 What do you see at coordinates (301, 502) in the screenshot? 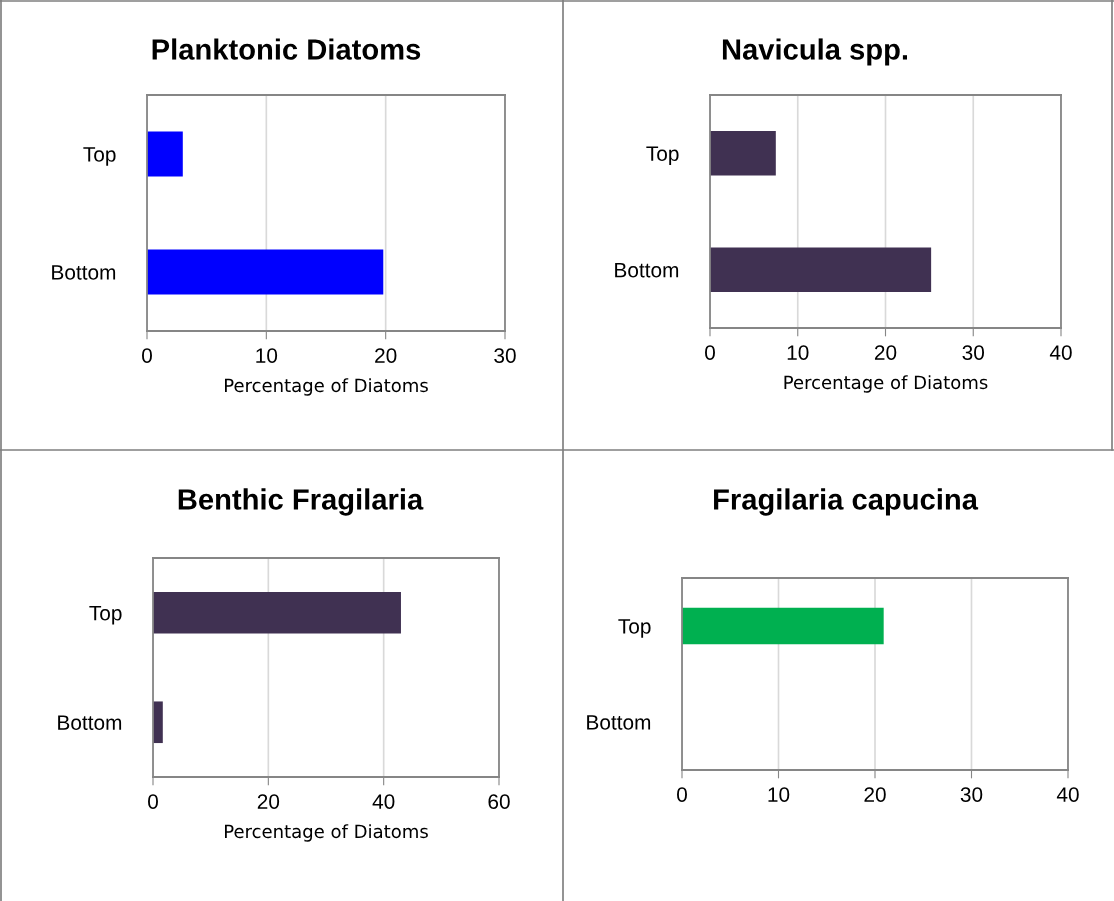
I see `chart-title: Benthic Fragilaria` at bounding box center [301, 502].